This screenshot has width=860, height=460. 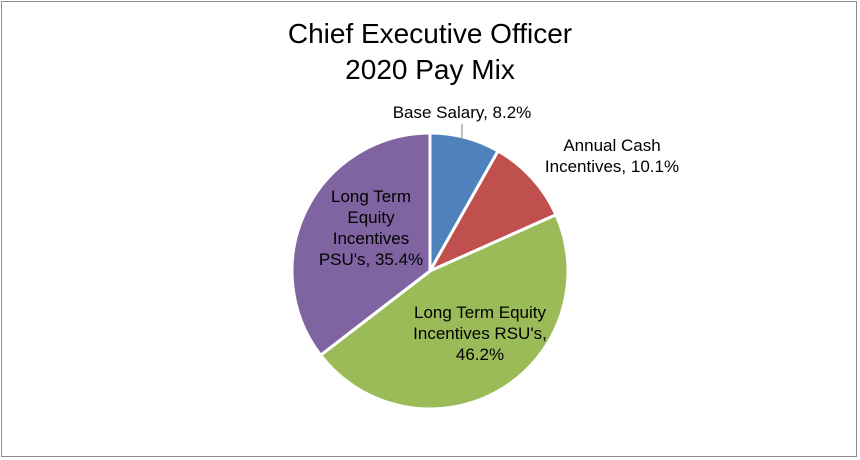 I want to click on label-annual-cash-incentives-line: Annual Cash, so click(x=611, y=145).